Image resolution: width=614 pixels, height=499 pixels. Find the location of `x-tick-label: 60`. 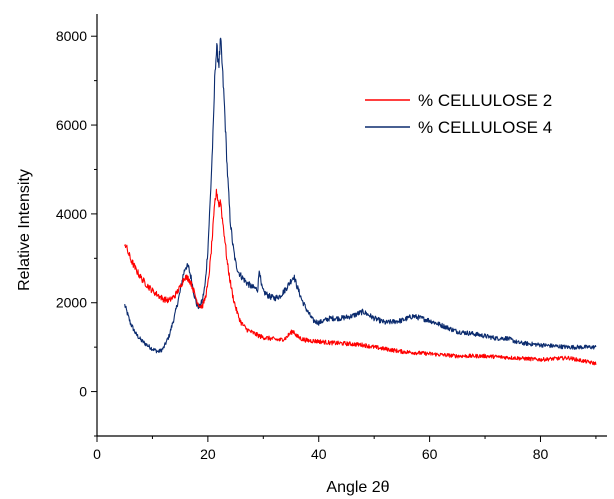

x-tick-label: 60 is located at coordinates (430, 454).